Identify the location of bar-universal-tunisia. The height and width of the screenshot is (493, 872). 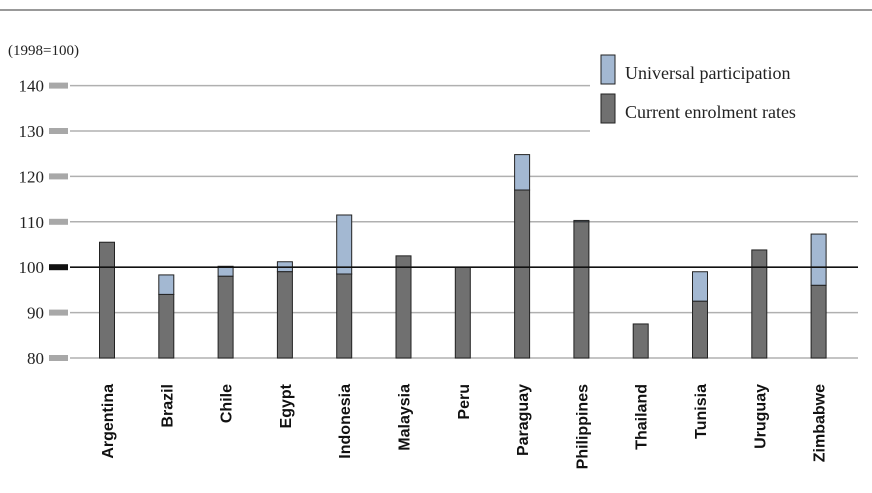
(700, 286).